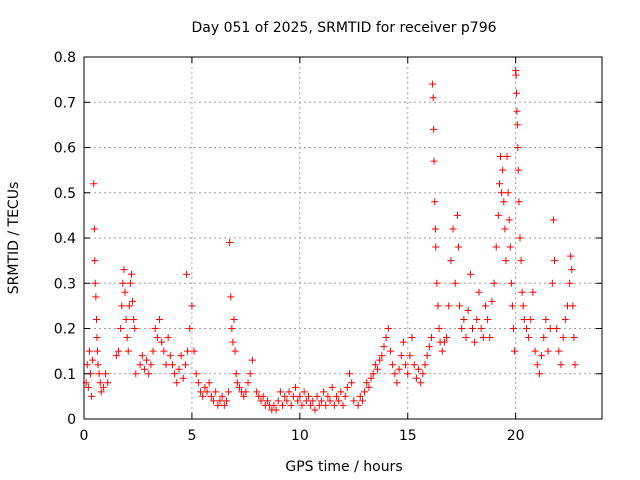 The width and height of the screenshot is (640, 480). Describe the element at coordinates (14, 238) in the screenshot. I see `y-axis-label: SRMTID / TECUs` at that location.